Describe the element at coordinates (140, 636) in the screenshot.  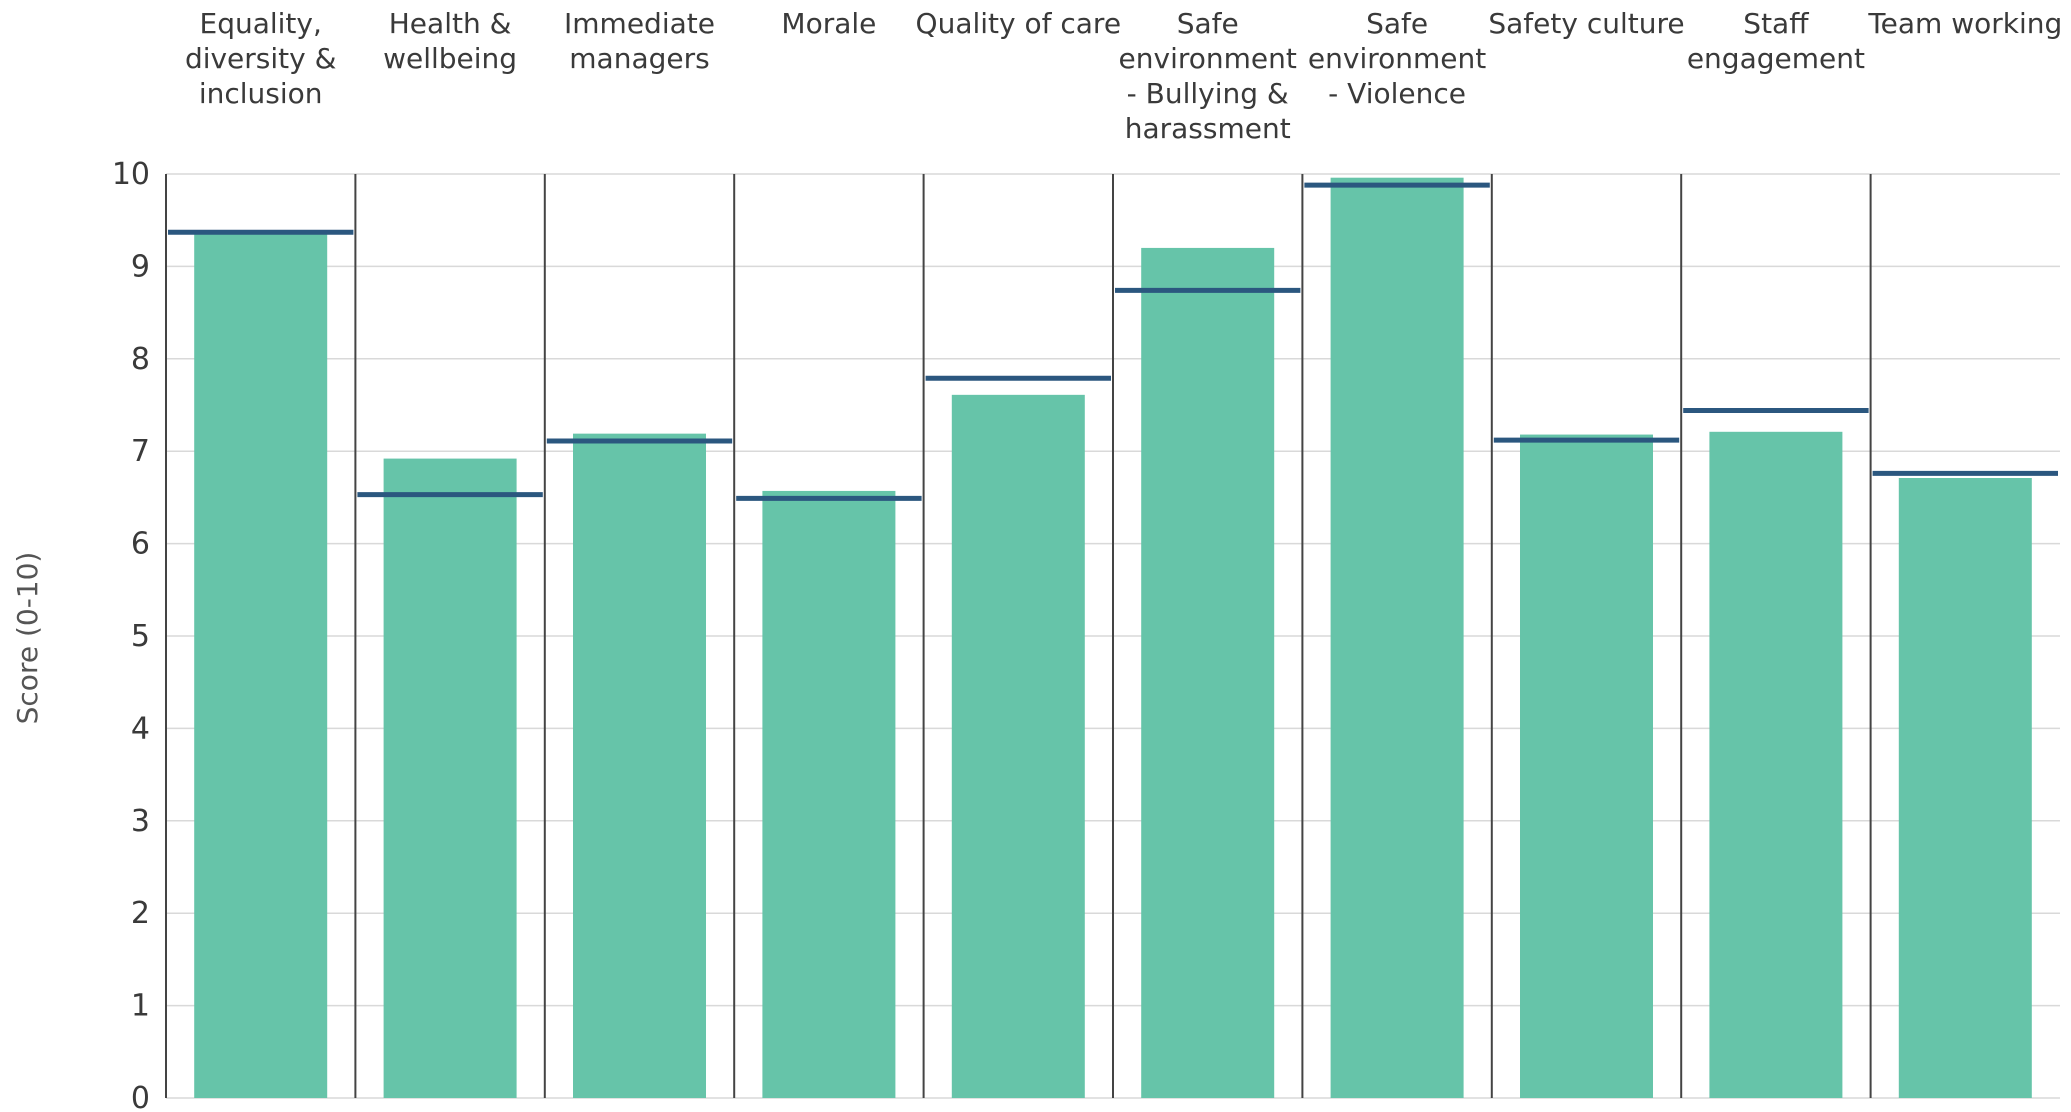
I see `y-tick-label: 5` at that location.